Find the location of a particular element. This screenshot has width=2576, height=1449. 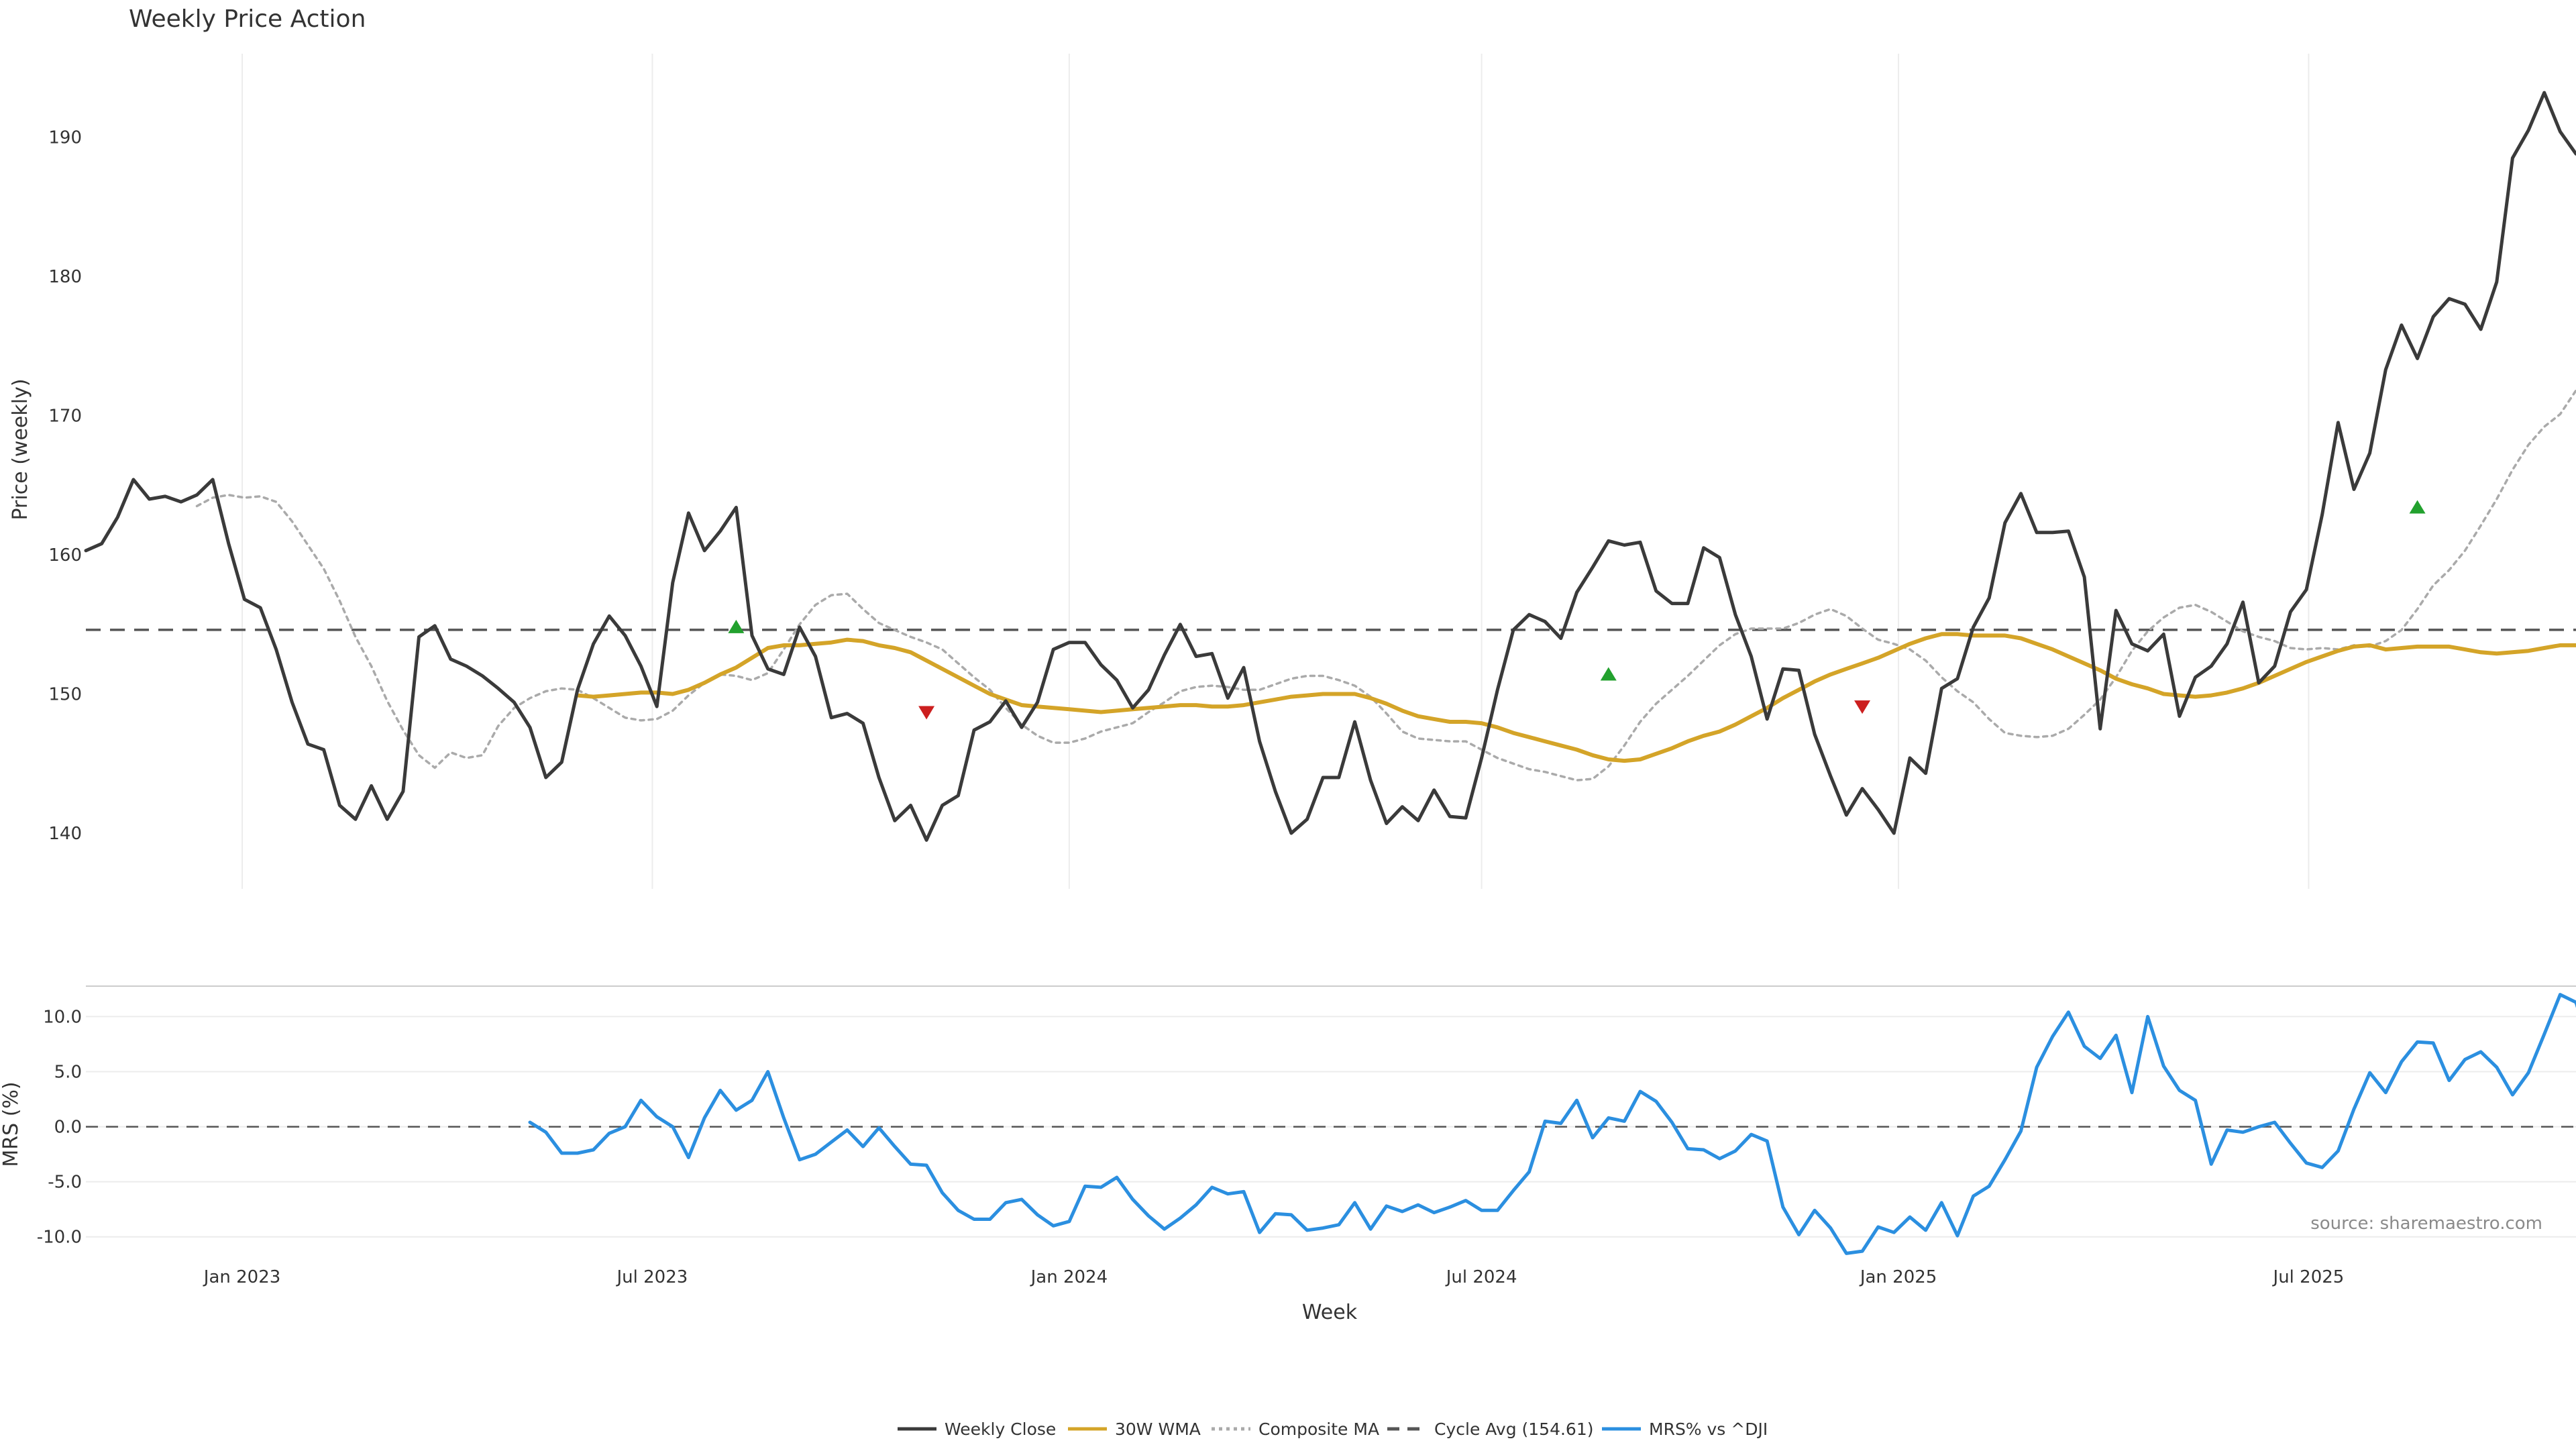

x-tick-label-3: Jul 2024 is located at coordinates (1481, 1277).